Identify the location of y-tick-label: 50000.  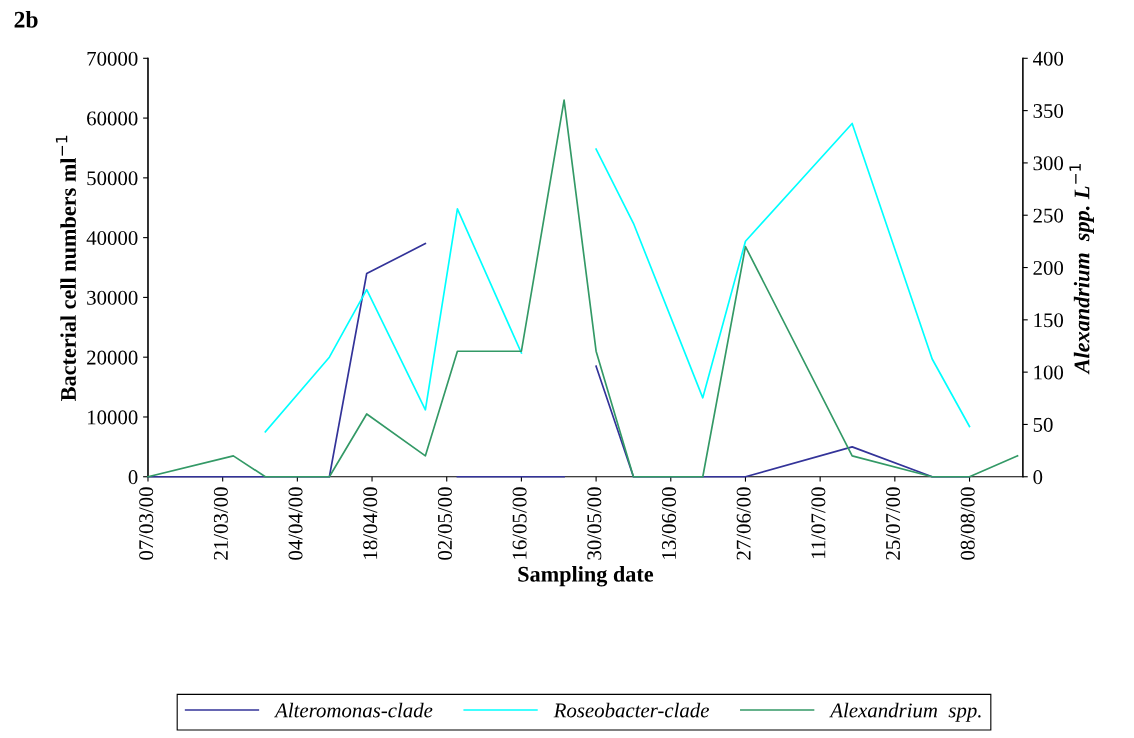
(112, 178).